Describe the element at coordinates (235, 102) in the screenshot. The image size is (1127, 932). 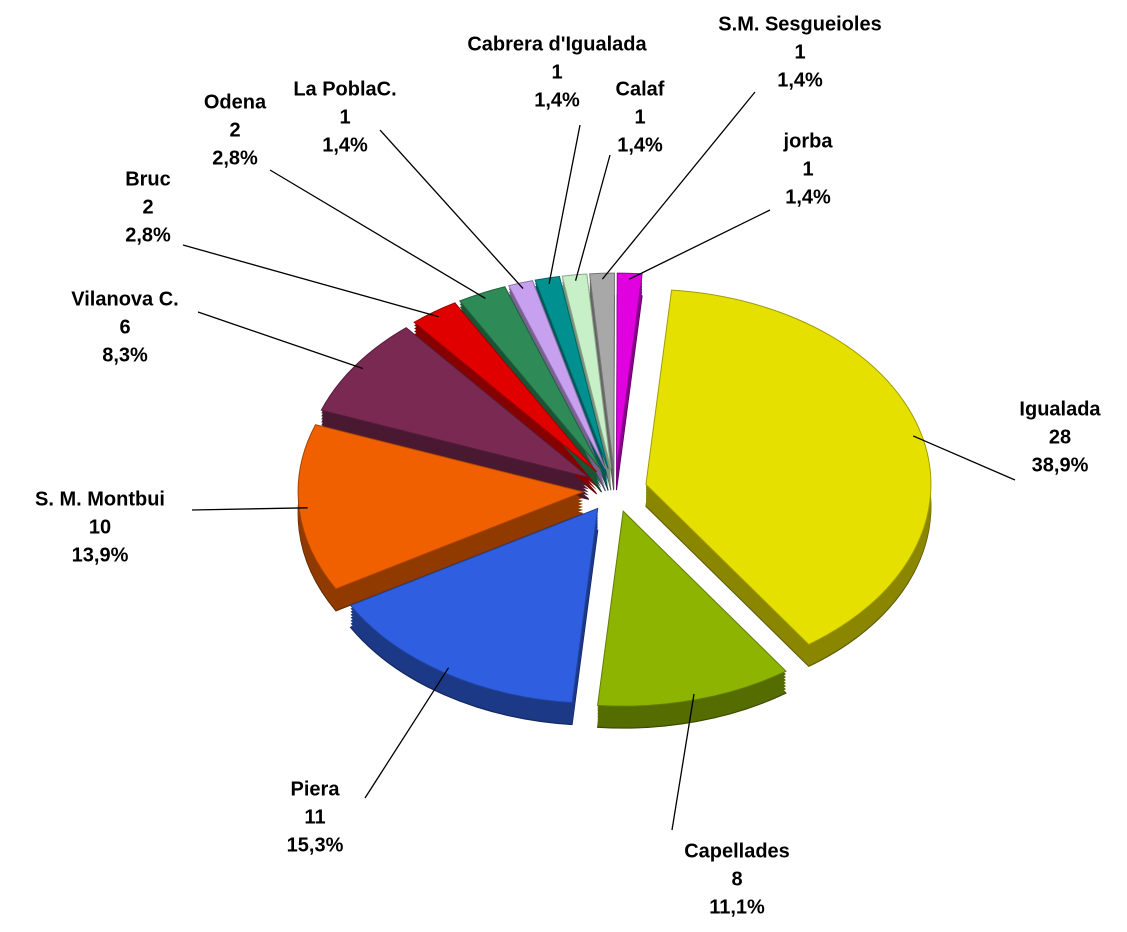
I see `category-label: Odena` at that location.